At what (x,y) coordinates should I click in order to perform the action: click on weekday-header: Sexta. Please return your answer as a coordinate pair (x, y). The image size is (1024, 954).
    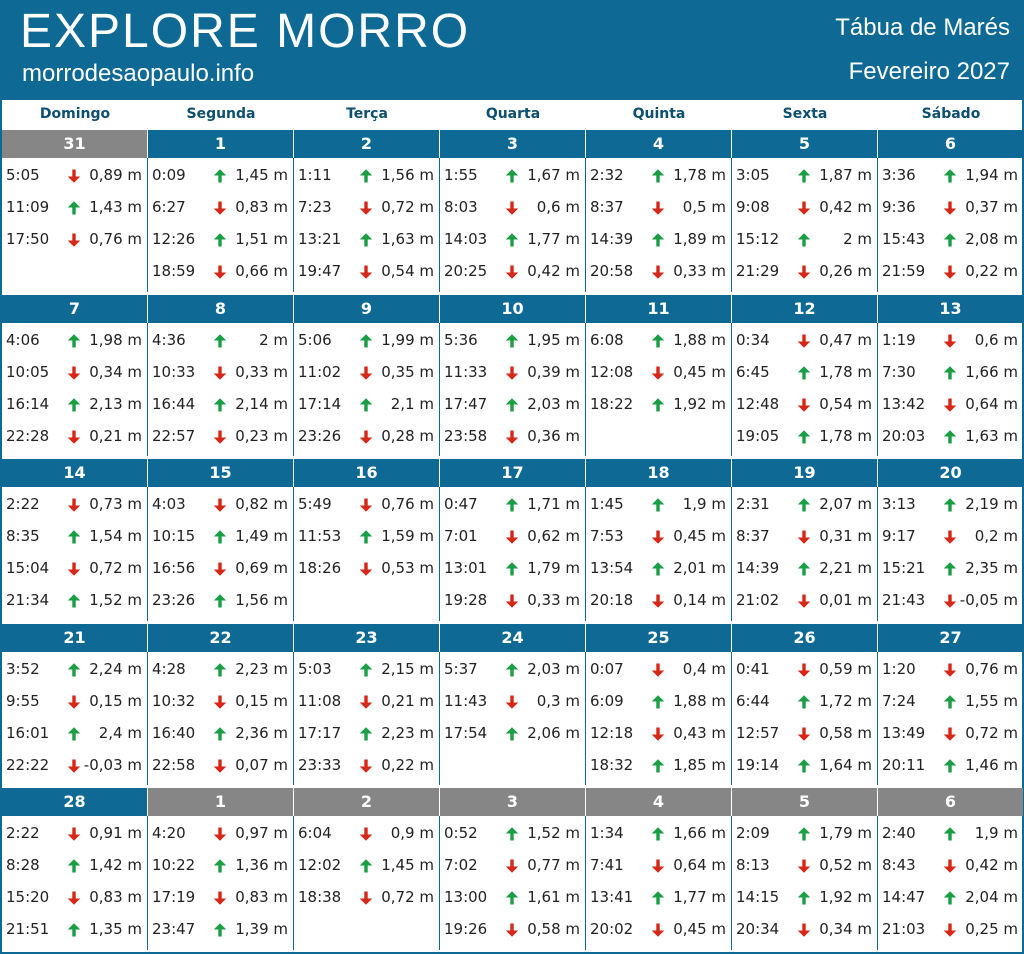
    Looking at the image, I should click on (805, 114).